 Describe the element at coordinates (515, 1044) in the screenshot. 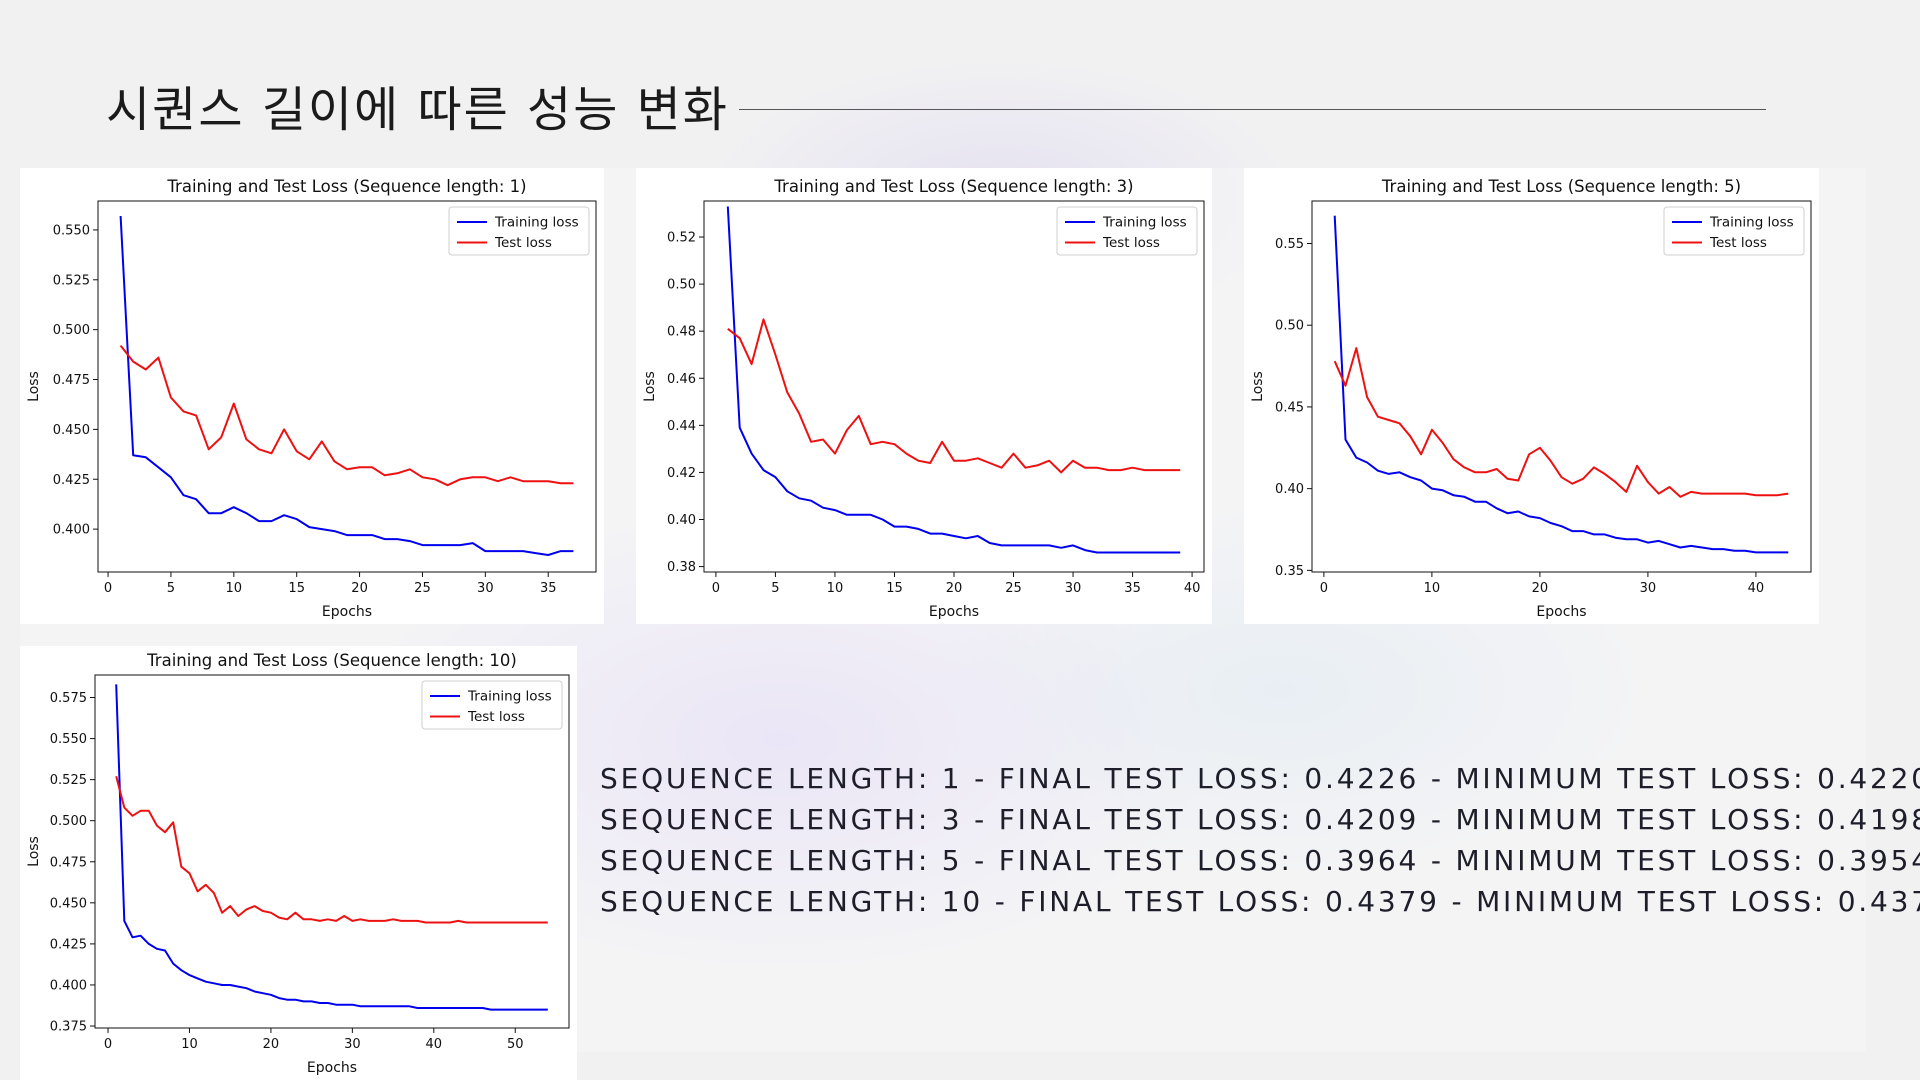

I see `x-tick-label: 50` at that location.